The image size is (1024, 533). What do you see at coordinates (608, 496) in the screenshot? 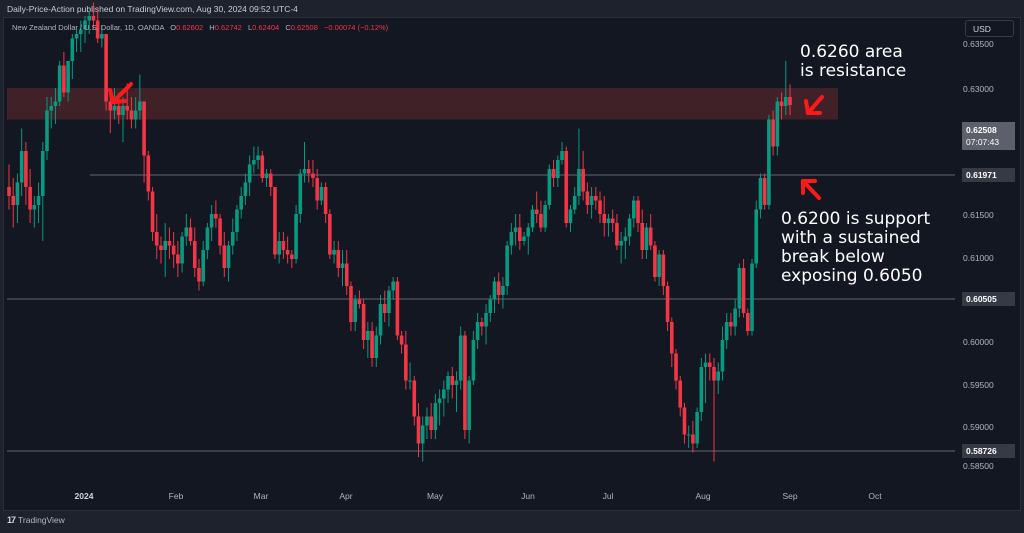
I see `time-tick: Jul` at bounding box center [608, 496].